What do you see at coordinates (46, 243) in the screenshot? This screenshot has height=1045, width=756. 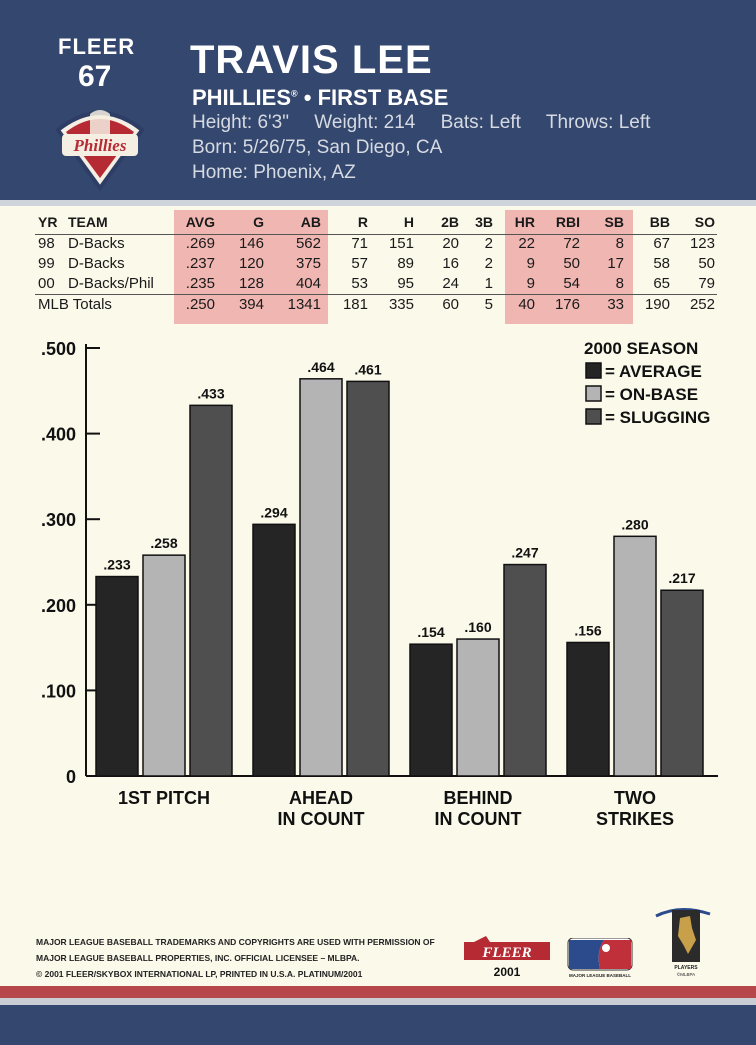 I see `cell-yr: 98` at bounding box center [46, 243].